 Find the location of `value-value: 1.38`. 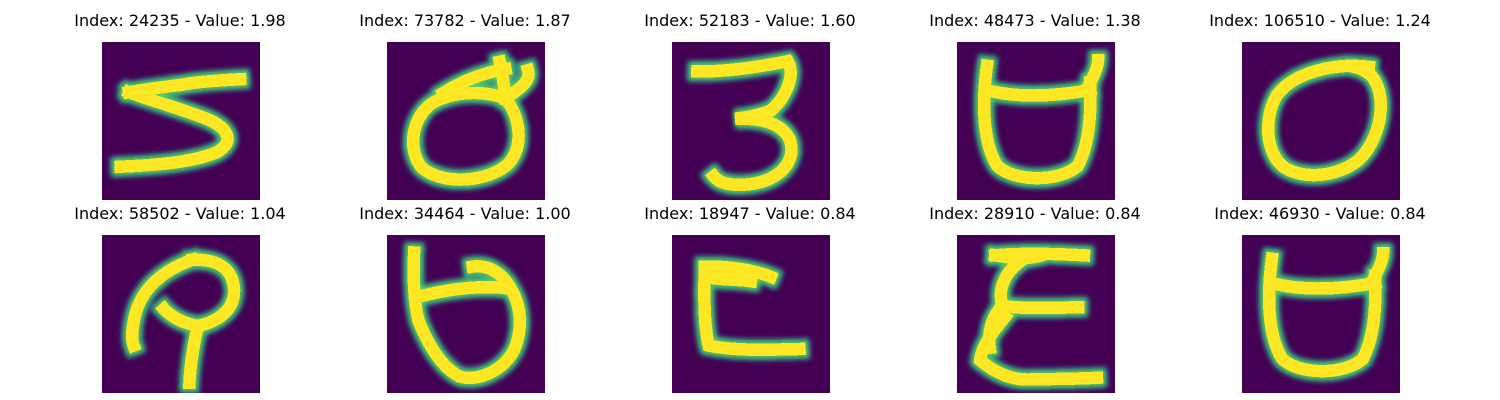

value-value: 1.38 is located at coordinates (1123, 20).